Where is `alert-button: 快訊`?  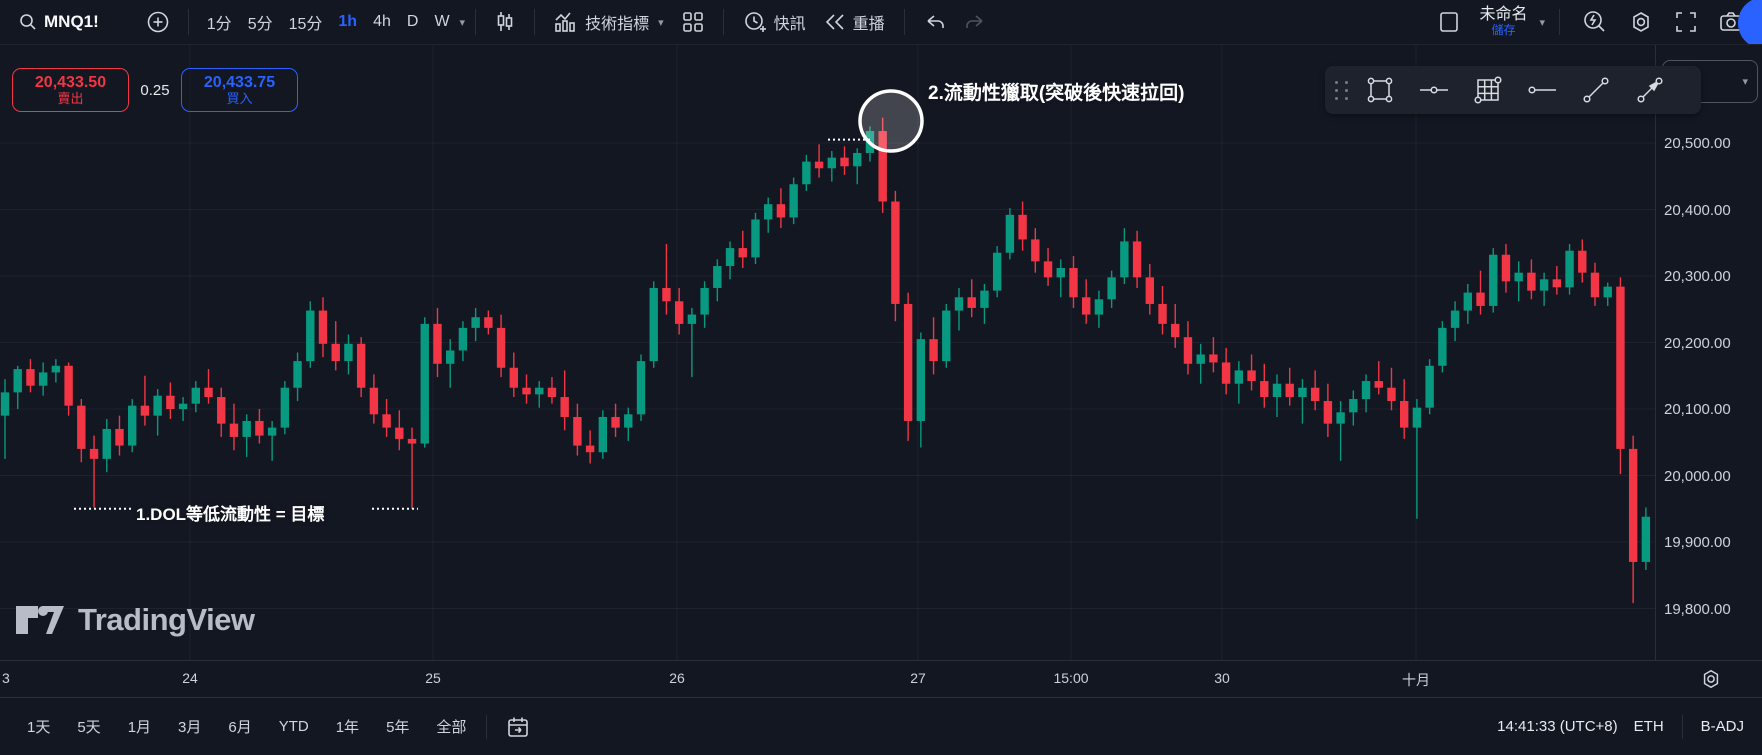 alert-button: 快訊 is located at coordinates (774, 22).